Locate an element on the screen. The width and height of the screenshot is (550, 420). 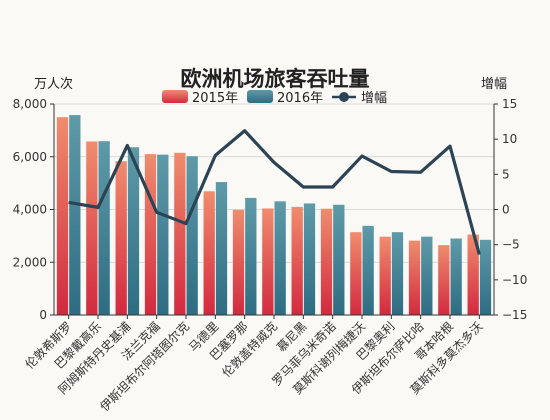
bar-2016年-伊斯坦布尔萨比哈 is located at coordinates (427, 275).